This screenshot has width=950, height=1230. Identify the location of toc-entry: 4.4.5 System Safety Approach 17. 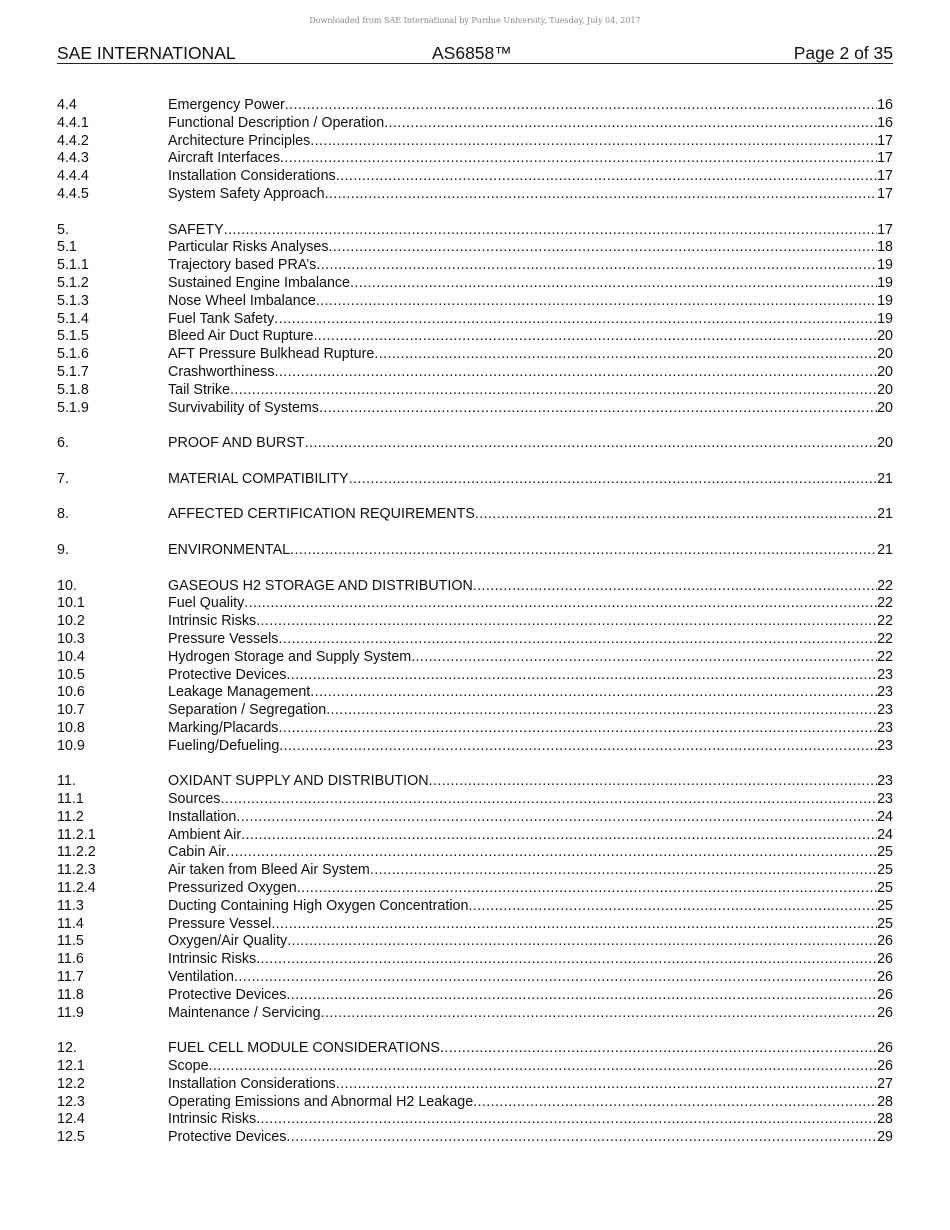
(475, 195).